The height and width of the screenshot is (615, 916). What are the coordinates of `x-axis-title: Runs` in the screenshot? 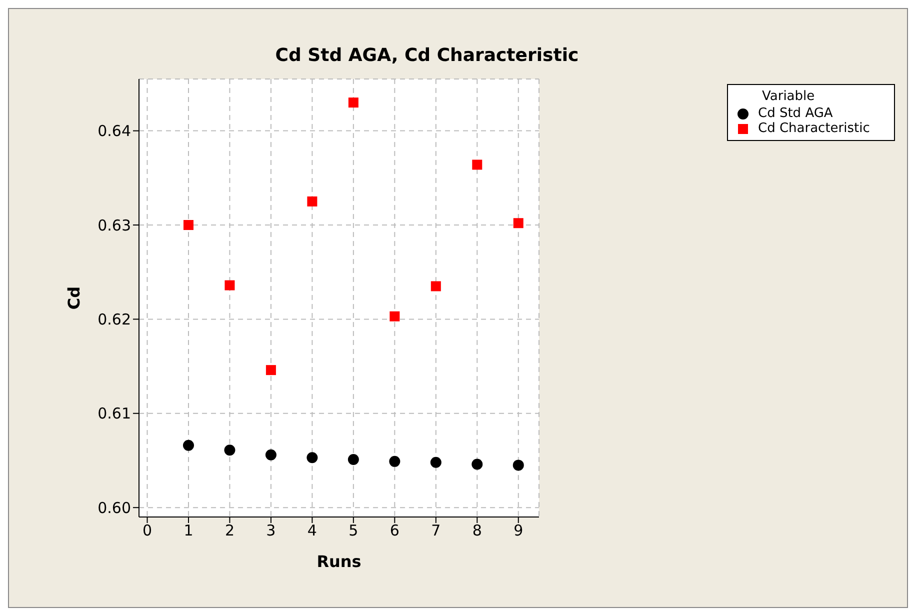 It's located at (339, 561).